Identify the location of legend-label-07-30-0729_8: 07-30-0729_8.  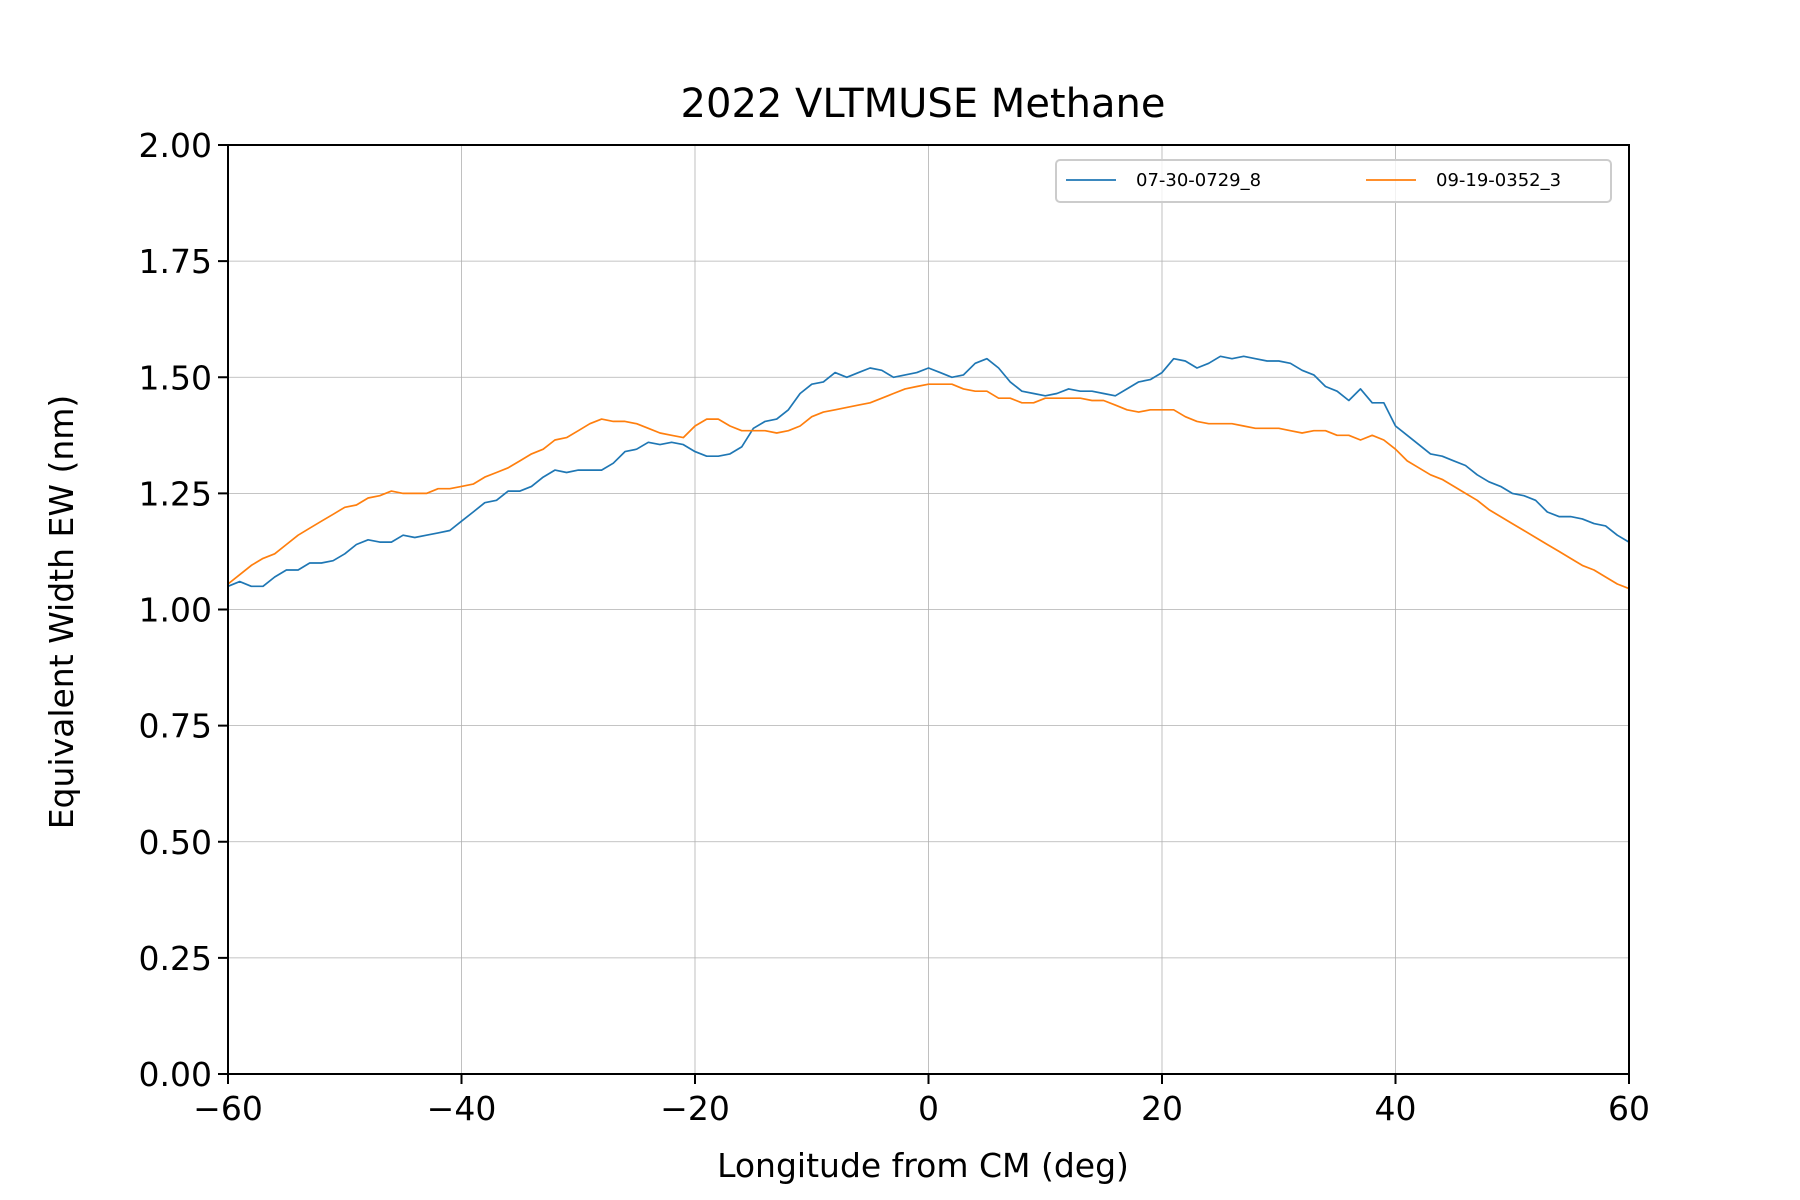
(1198, 180).